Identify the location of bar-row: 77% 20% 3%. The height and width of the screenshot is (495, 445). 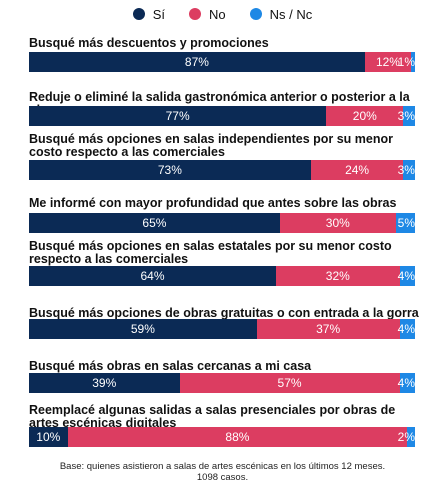
(222, 116).